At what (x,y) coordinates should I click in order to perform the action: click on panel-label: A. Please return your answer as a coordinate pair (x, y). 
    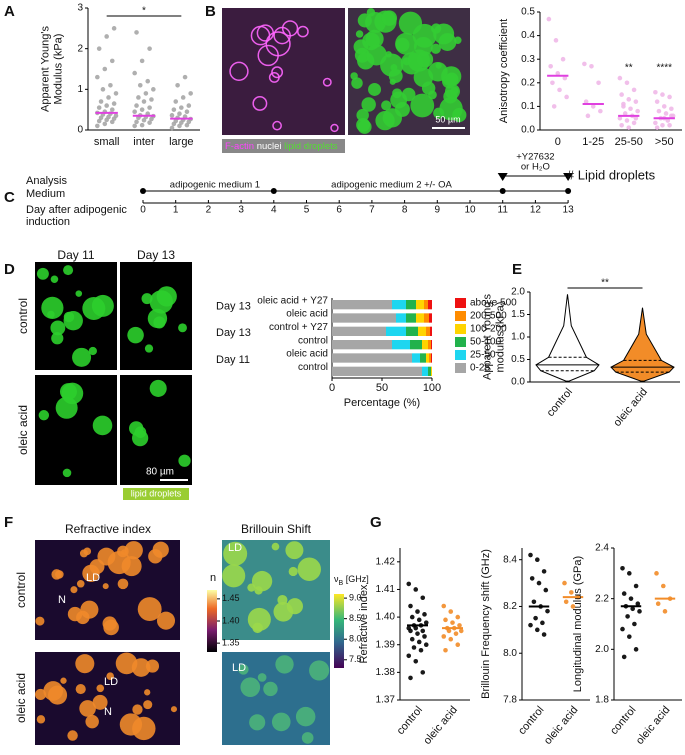
    Looking at the image, I should click on (9, 11).